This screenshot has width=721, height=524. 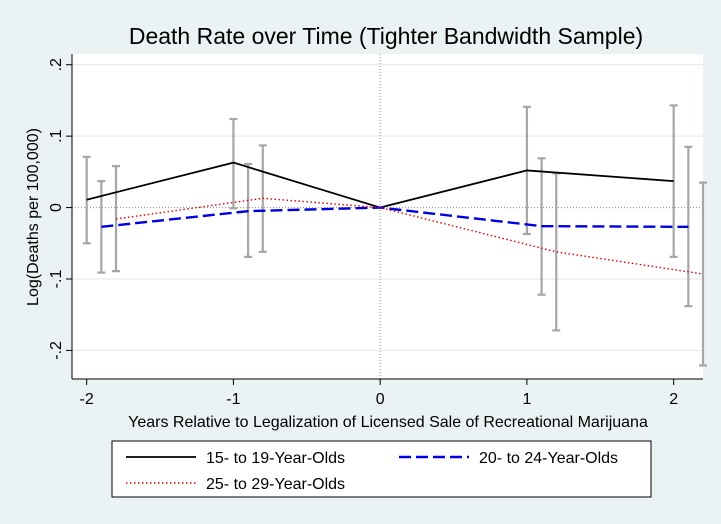 What do you see at coordinates (380, 399) in the screenshot?
I see `x-tick-label-2: 0` at bounding box center [380, 399].